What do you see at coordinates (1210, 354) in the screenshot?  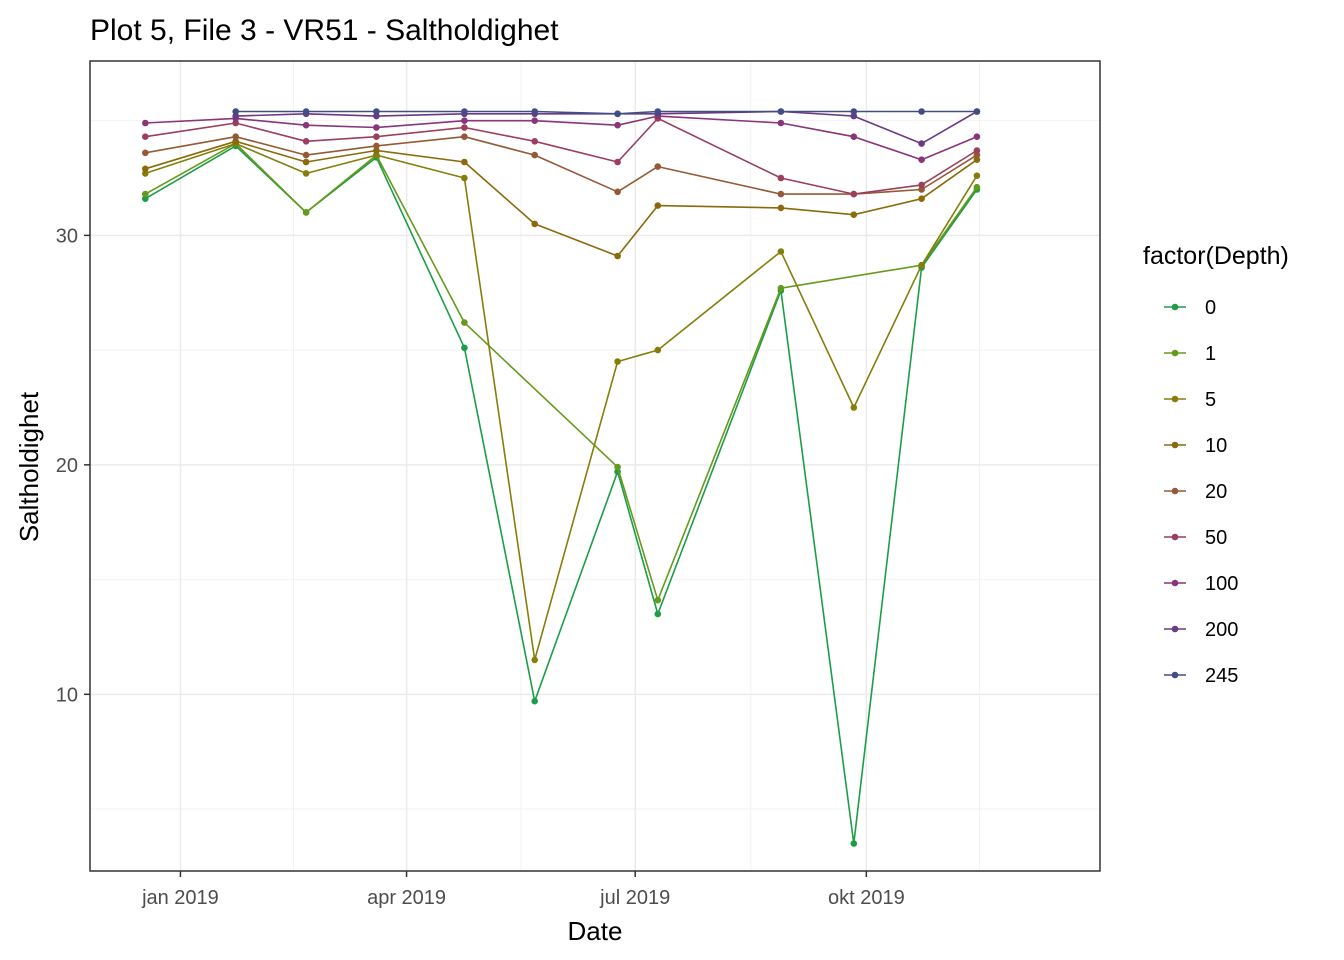 I see `legend-label: 1` at bounding box center [1210, 354].